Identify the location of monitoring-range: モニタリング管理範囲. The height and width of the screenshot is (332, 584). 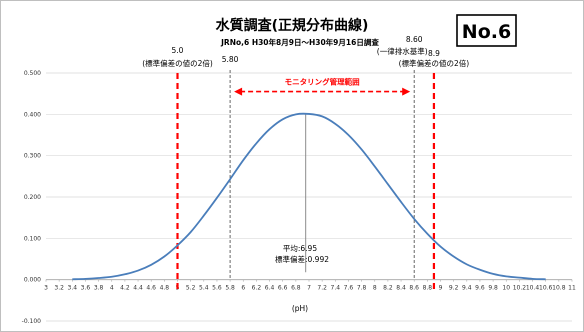
(322, 86).